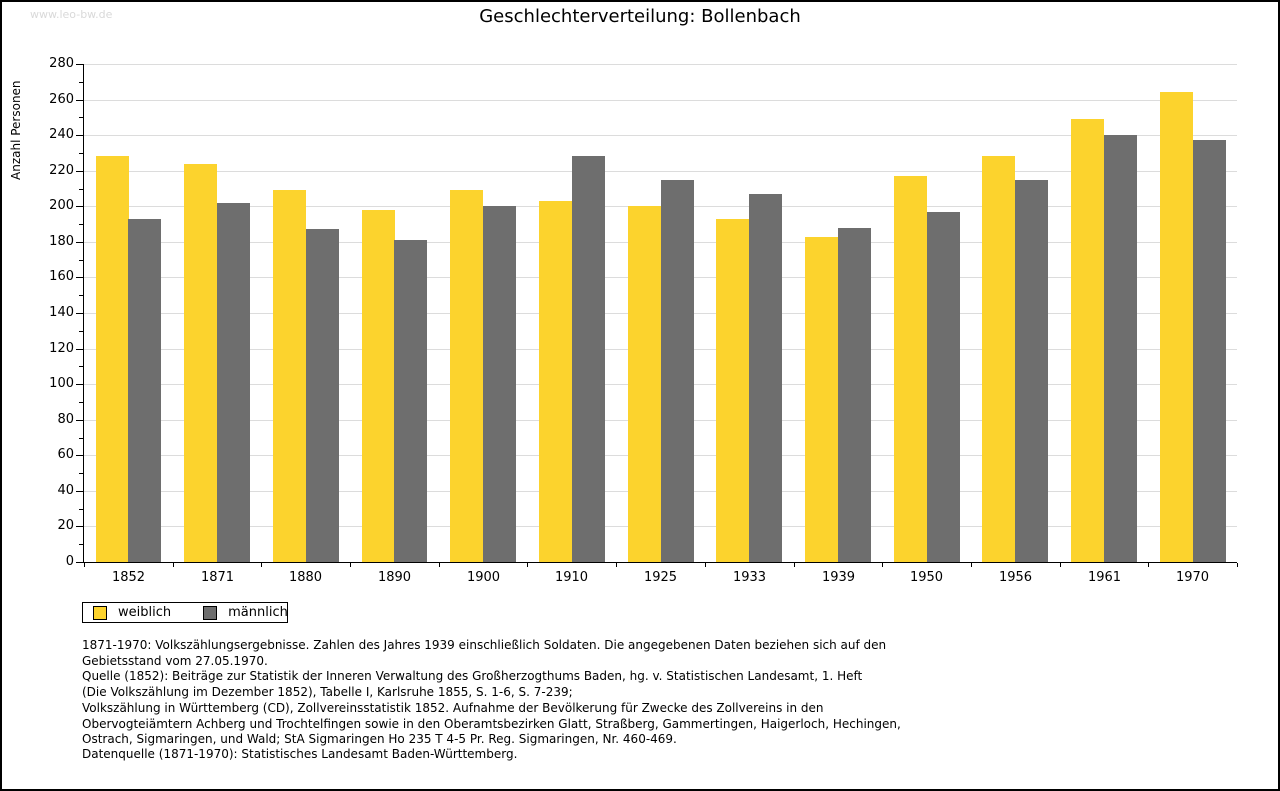 The width and height of the screenshot is (1280, 791). What do you see at coordinates (61, 383) in the screenshot?
I see `y-tick-label: 100` at bounding box center [61, 383].